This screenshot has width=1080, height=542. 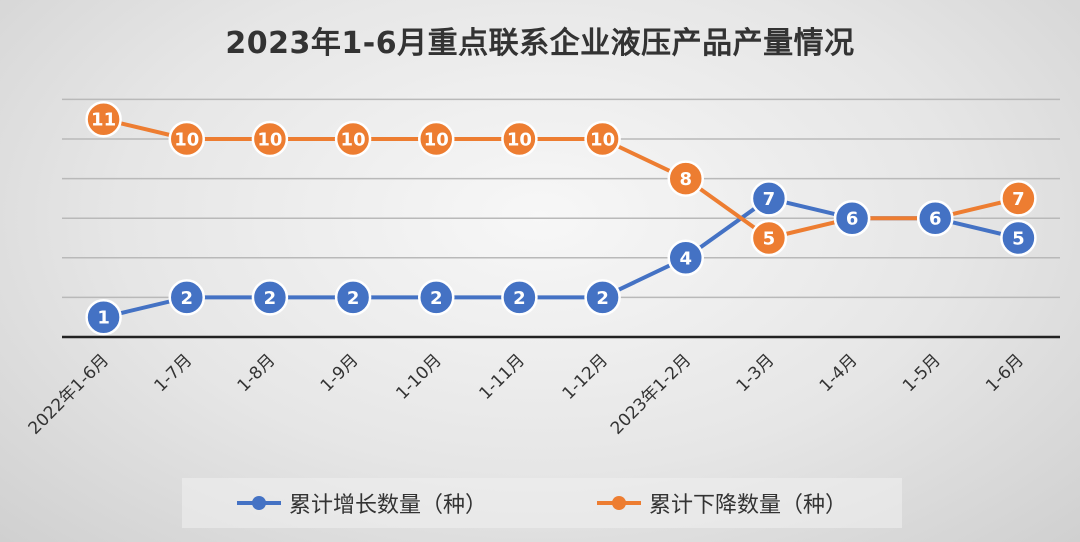 What do you see at coordinates (542, 503) in the screenshot?
I see `chart-legend: 累计增长数量（种） 累计下降数量（种）` at bounding box center [542, 503].